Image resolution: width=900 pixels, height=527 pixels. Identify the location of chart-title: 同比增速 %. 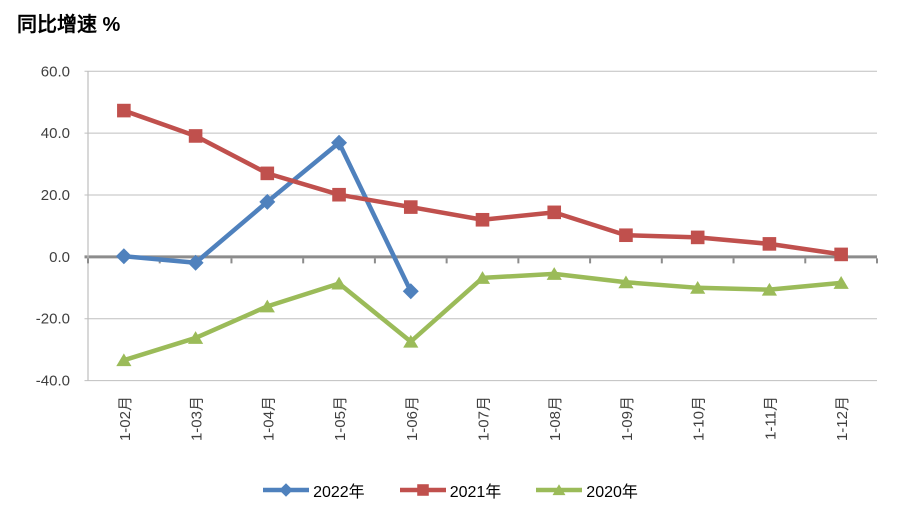
(69, 25).